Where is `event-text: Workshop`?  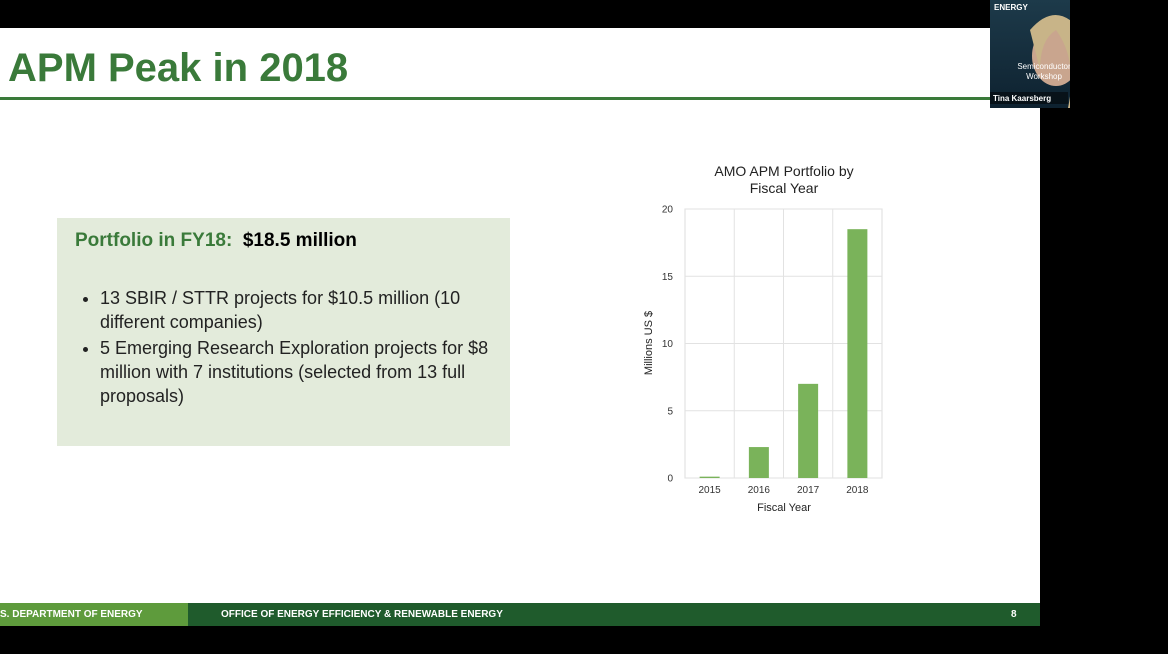 event-text: Workshop is located at coordinates (1044, 76).